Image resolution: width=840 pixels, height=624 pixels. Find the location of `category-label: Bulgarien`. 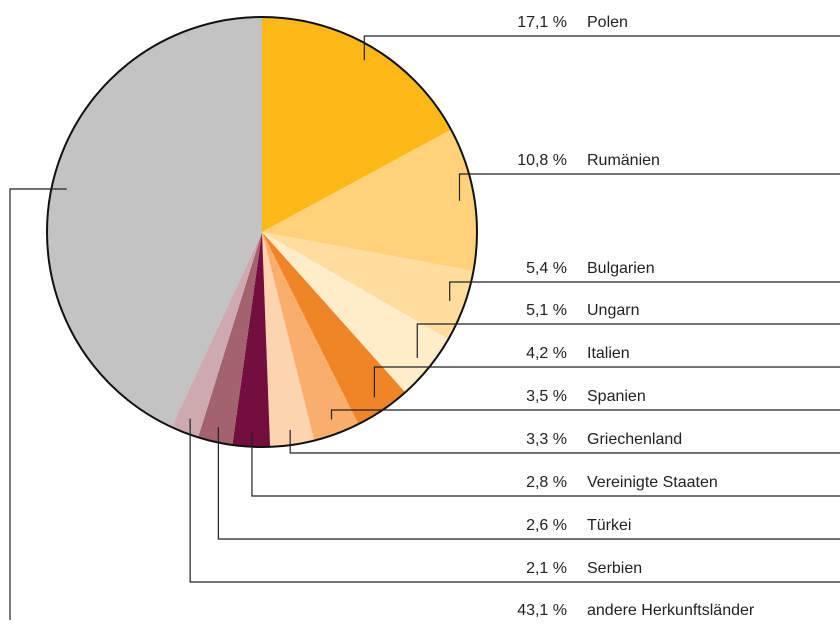

category-label: Bulgarien is located at coordinates (621, 268).